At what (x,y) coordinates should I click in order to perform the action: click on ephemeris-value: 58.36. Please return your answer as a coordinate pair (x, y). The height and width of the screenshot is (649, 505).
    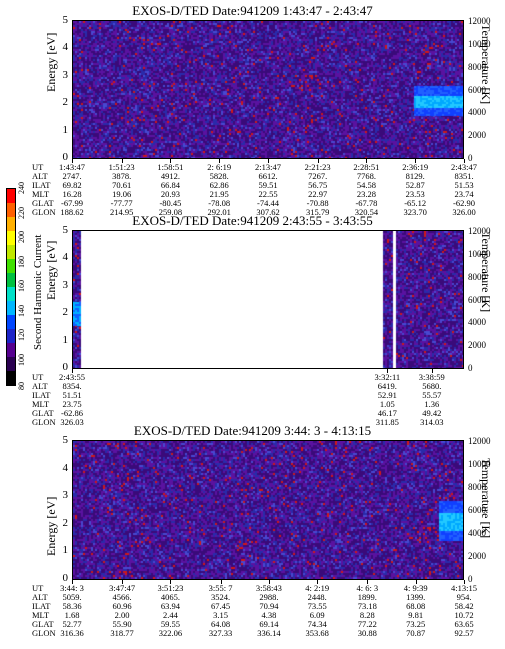
    Looking at the image, I should click on (72, 606).